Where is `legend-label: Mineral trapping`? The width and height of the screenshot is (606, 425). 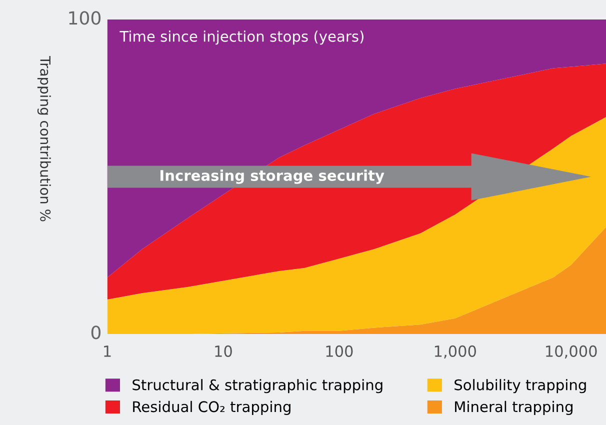
legend-label: Mineral trapping is located at coordinates (513, 408).